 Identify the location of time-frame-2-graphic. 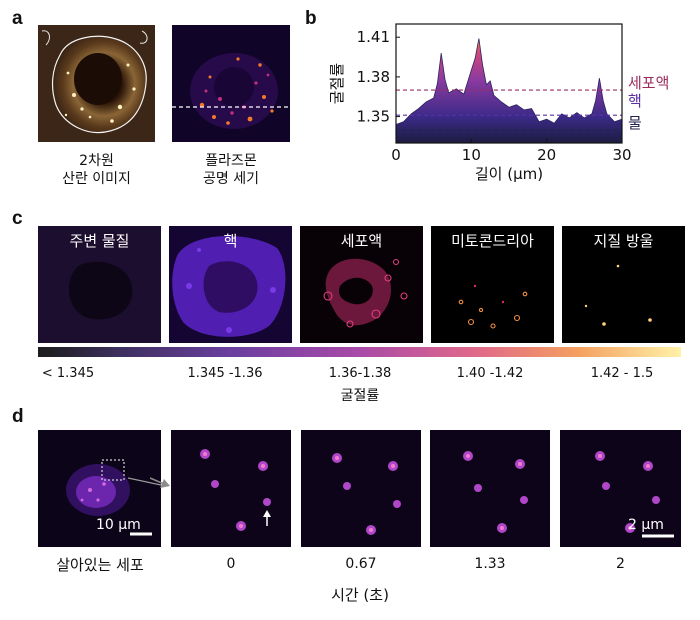
(361, 488).